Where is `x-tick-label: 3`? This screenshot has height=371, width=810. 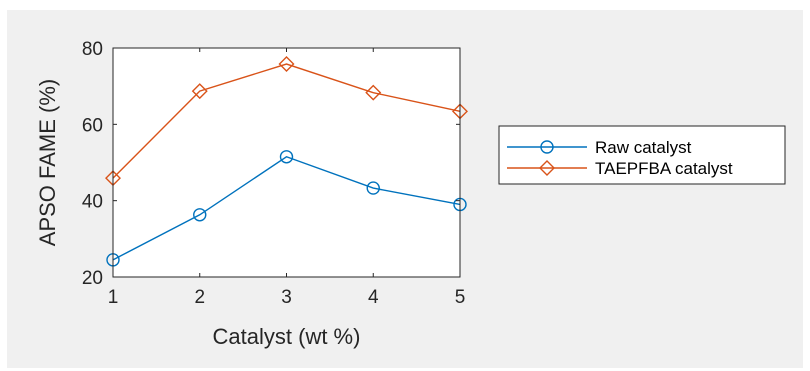 x-tick-label: 3 is located at coordinates (286, 297).